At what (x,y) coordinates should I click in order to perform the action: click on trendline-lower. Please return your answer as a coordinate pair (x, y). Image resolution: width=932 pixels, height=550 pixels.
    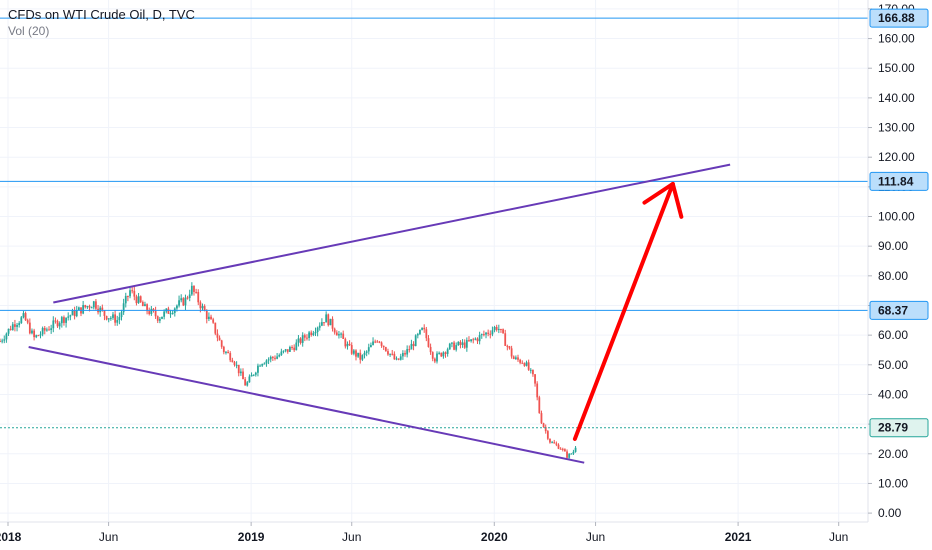
    Looking at the image, I should click on (306, 405).